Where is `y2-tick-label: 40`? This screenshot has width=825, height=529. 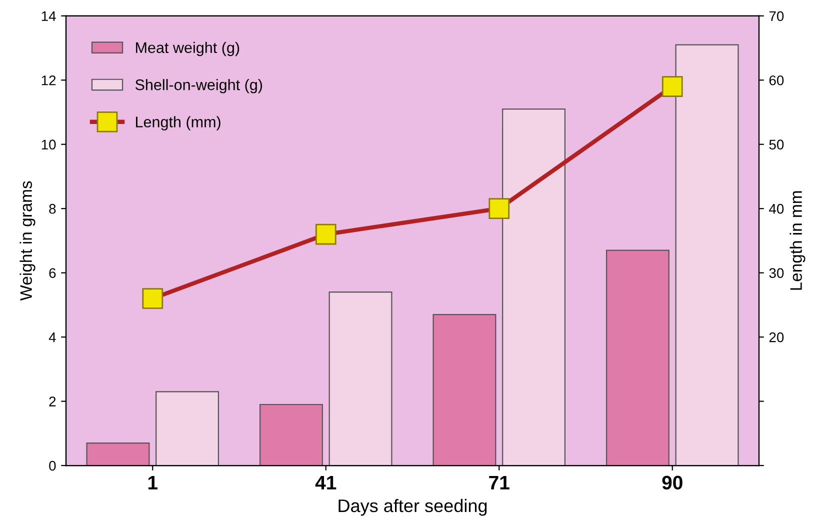 y2-tick-label: 40 is located at coordinates (776, 209).